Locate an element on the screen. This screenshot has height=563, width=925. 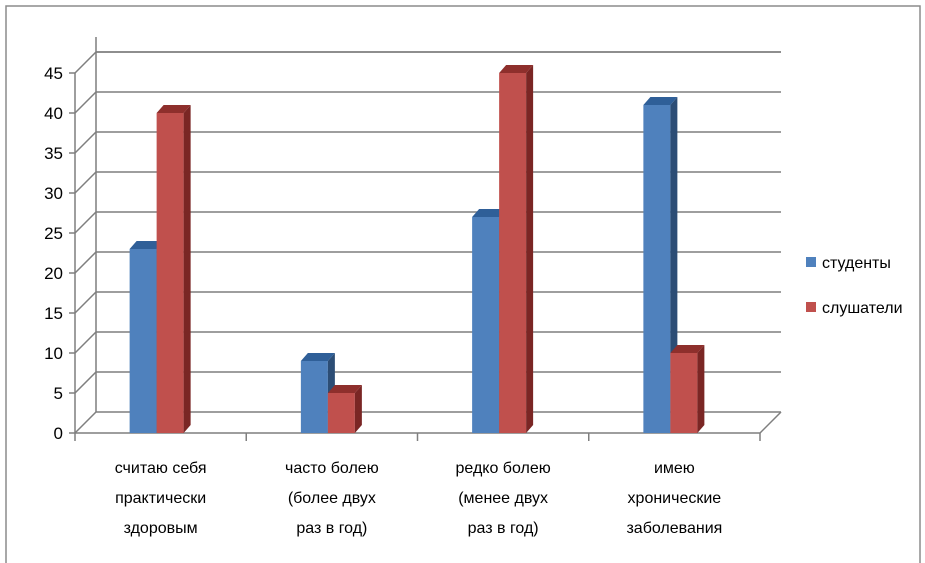
x-tick-label: здоровым is located at coordinates (161, 528).